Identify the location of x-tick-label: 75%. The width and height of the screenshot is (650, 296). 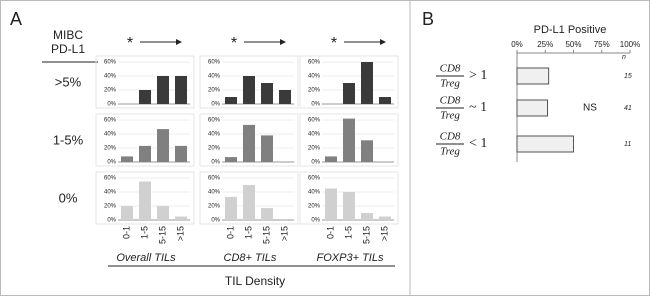
(602, 44).